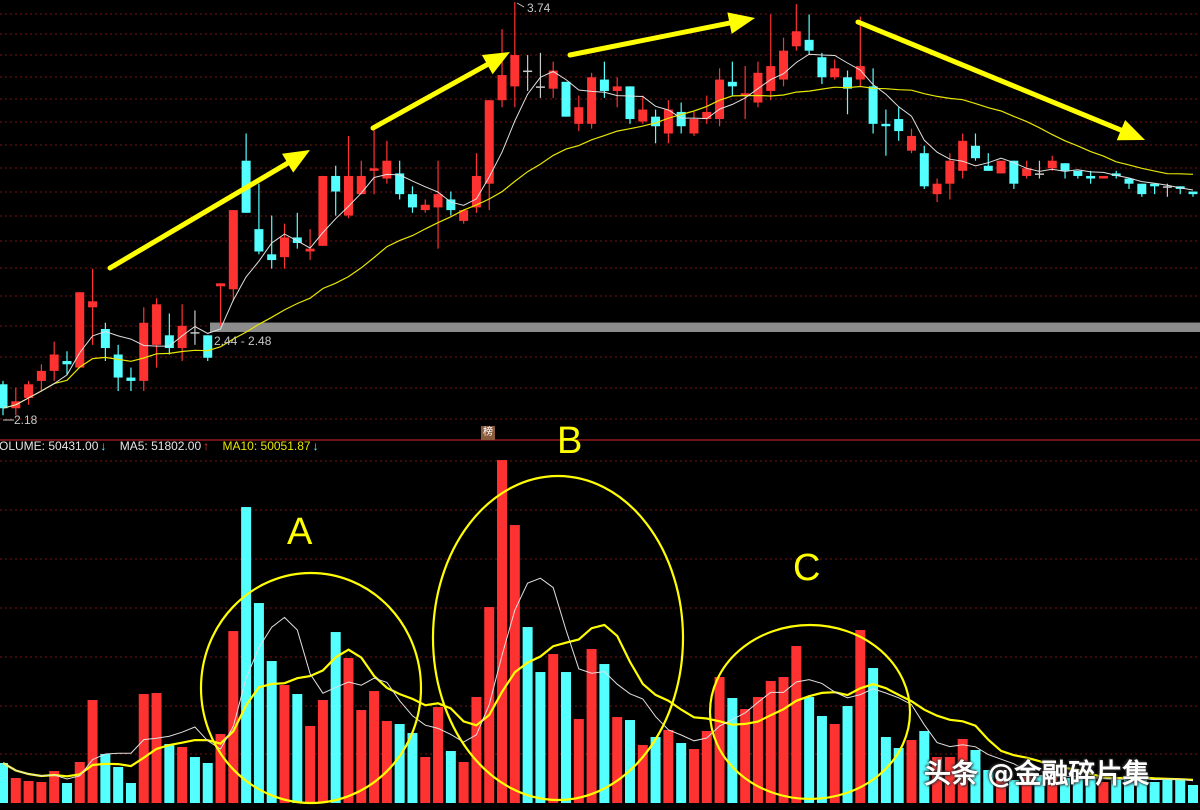  I want to click on circle-label-c: C, so click(806, 568).